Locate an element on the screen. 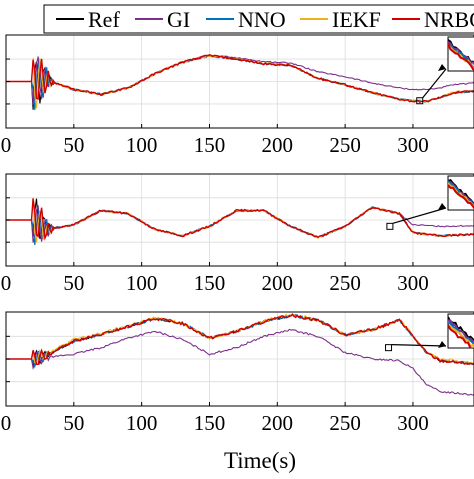 The image size is (474, 479). legend: Ref GI NNO IEKF NRBO is located at coordinates (258, 19).